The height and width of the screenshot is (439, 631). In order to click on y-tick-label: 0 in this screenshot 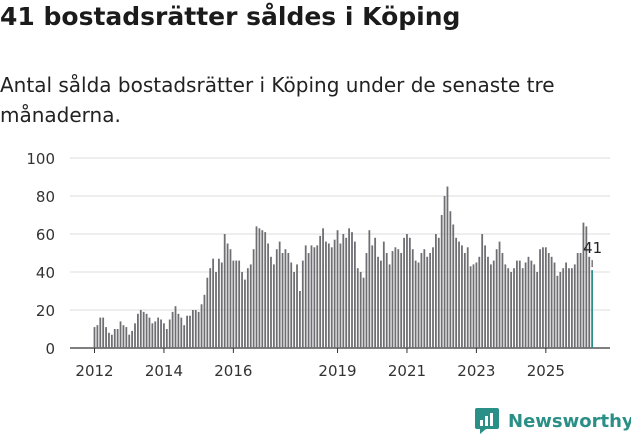, I will do `click(50, 349)`.